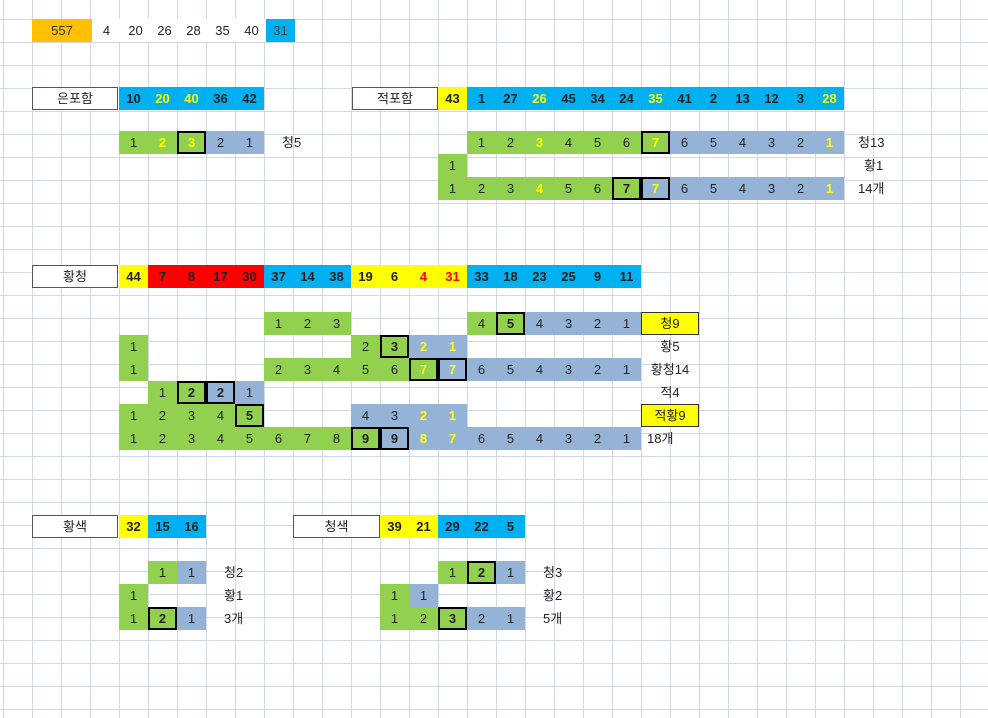  I want to click on pattern-cell: 7, so click(452, 438).